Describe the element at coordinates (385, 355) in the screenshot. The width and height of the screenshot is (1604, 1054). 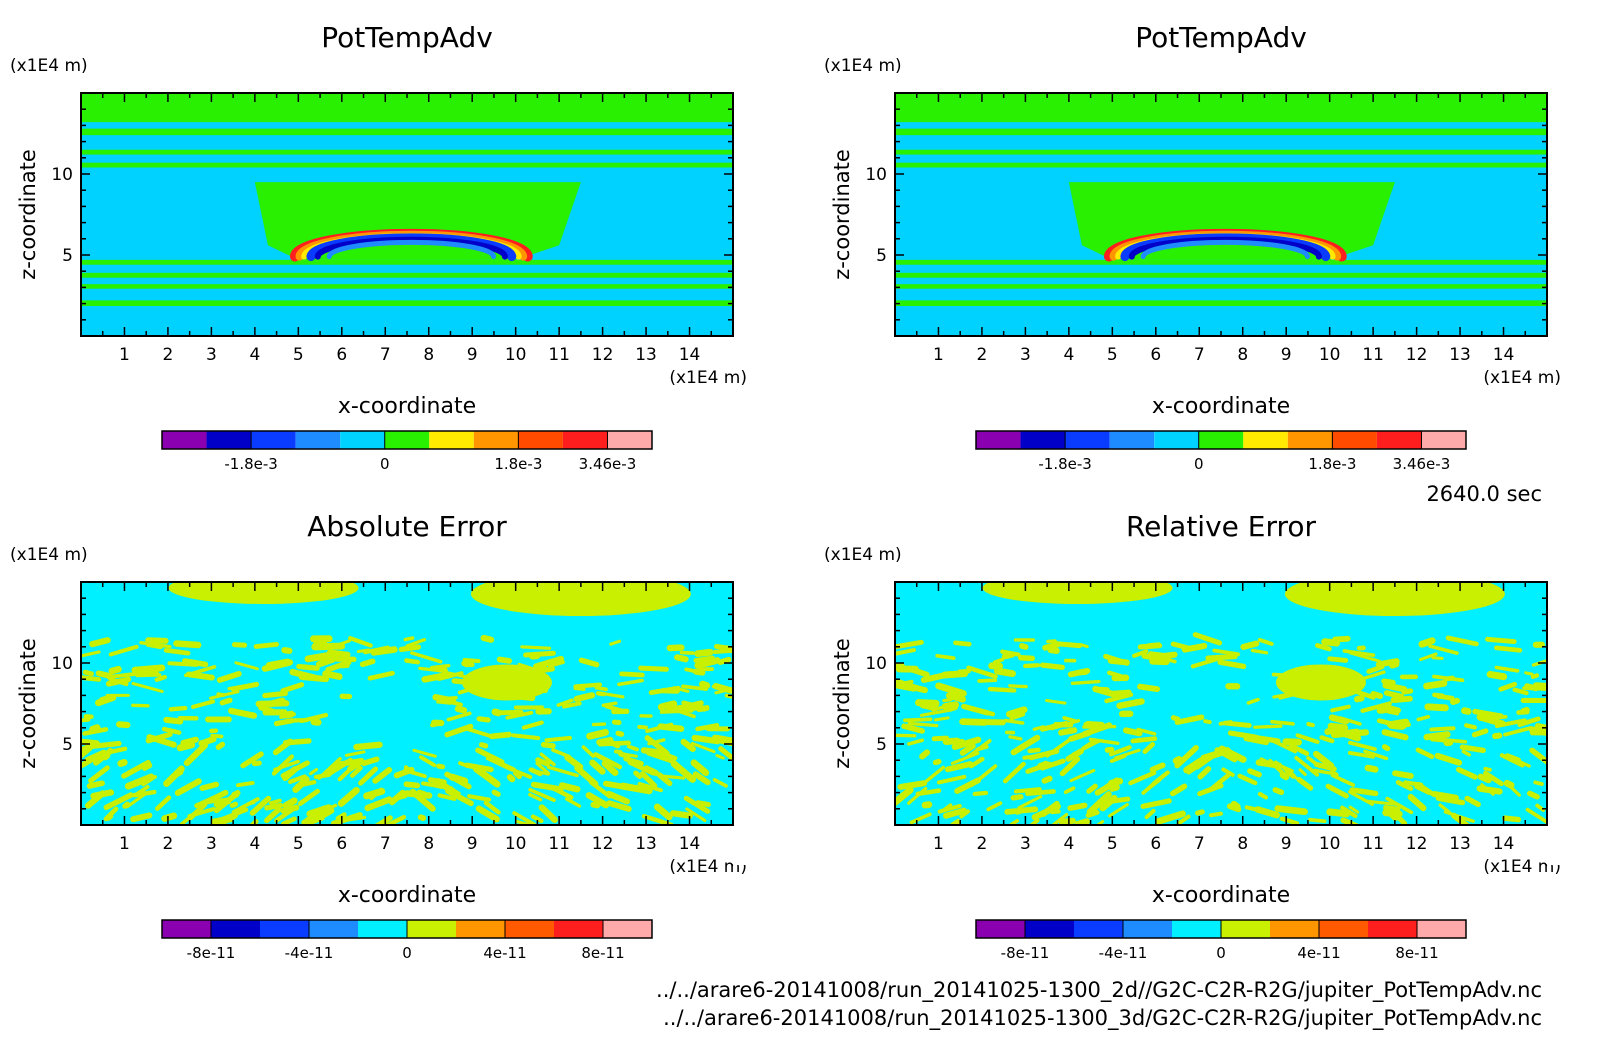
I see `x-tick-label: 7` at that location.